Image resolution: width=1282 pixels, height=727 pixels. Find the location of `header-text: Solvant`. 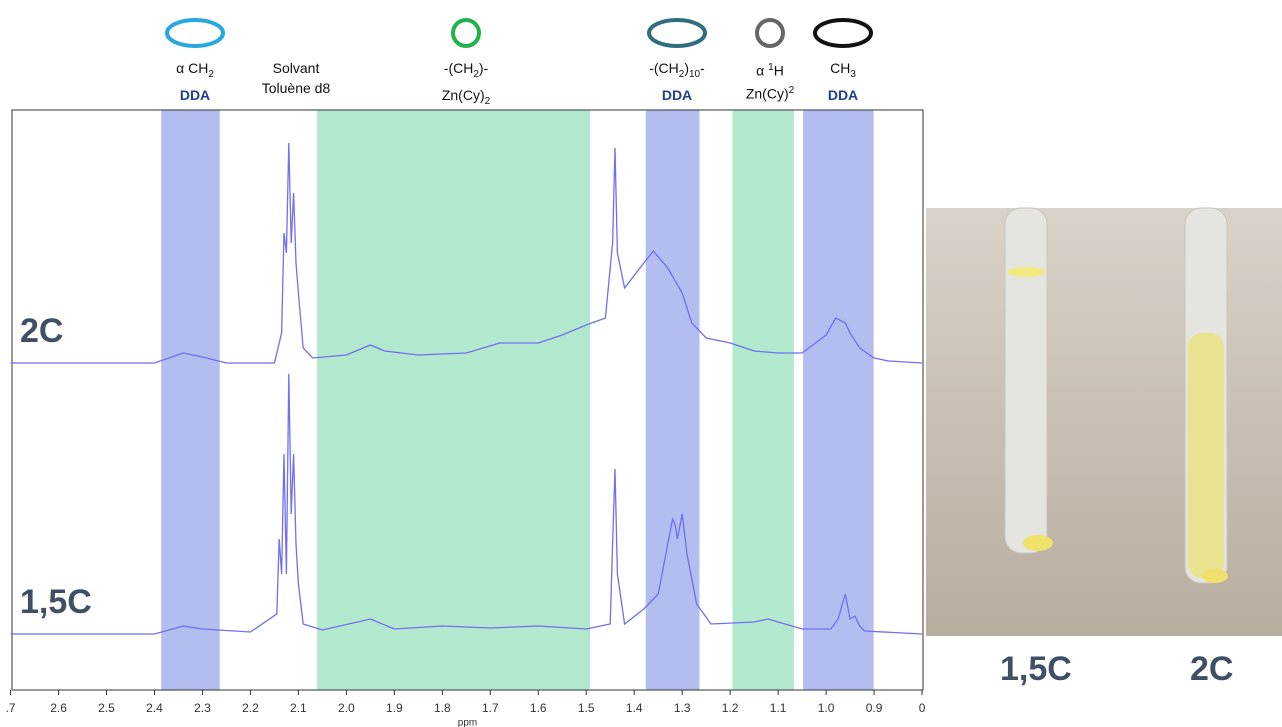

header-text: Solvant is located at coordinates (296, 68).